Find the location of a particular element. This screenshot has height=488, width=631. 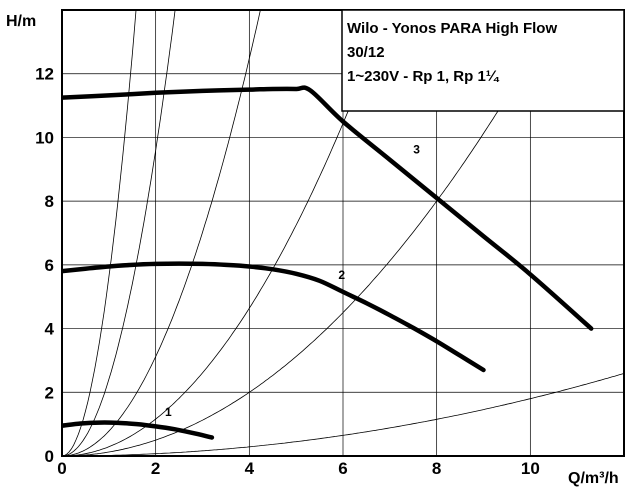

curve-label-1: 1 is located at coordinates (168, 412).